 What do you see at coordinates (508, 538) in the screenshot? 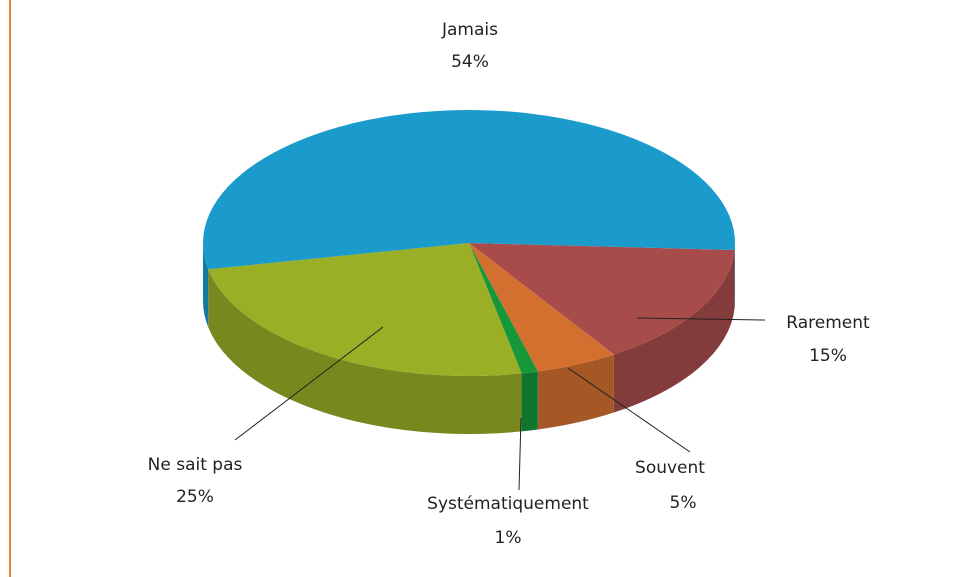
I see `value-label: 1%` at bounding box center [508, 538].